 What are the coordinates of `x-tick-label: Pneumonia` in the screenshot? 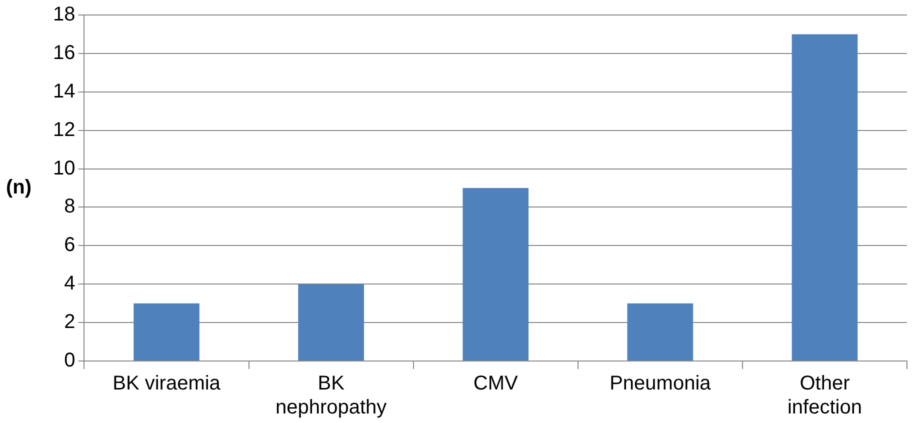 It's located at (661, 383).